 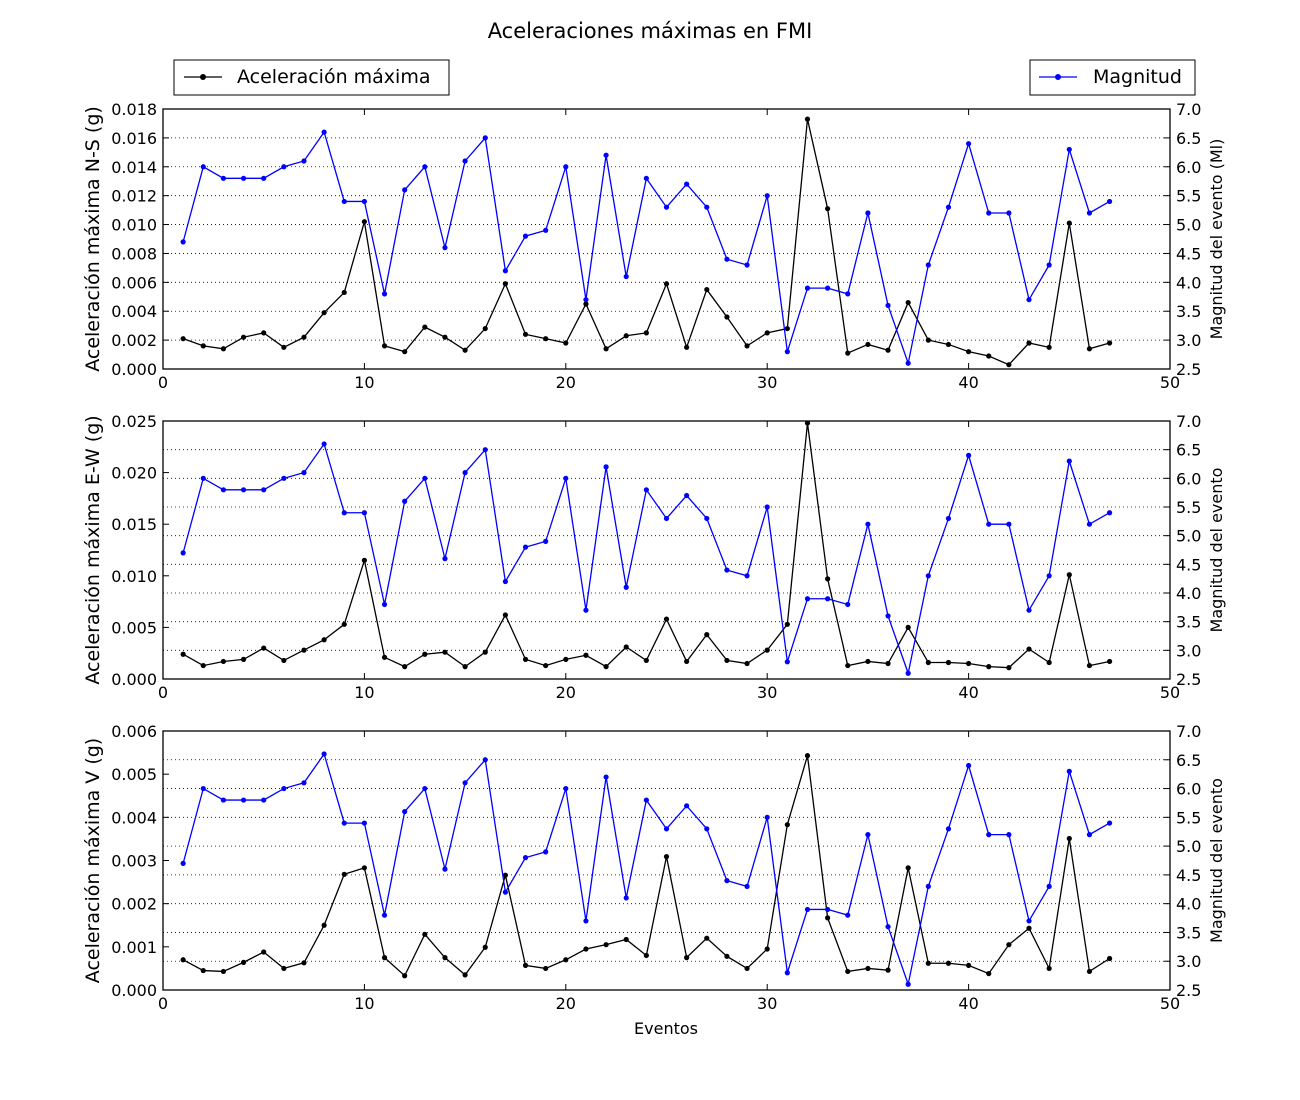 I want to click on y2-tick-label: 5.5, so click(x=1188, y=507).